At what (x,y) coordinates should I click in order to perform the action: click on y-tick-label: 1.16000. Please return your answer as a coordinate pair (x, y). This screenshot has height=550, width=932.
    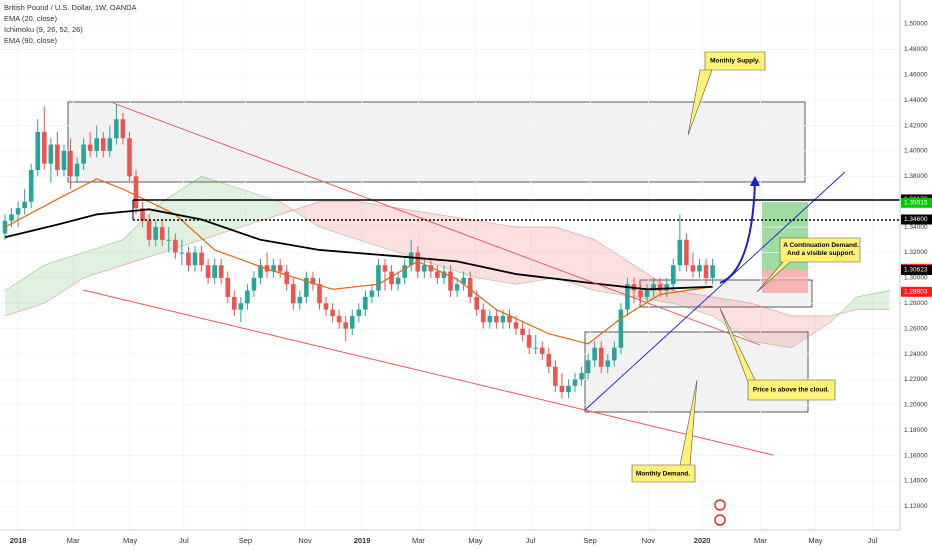
    Looking at the image, I should click on (916, 455).